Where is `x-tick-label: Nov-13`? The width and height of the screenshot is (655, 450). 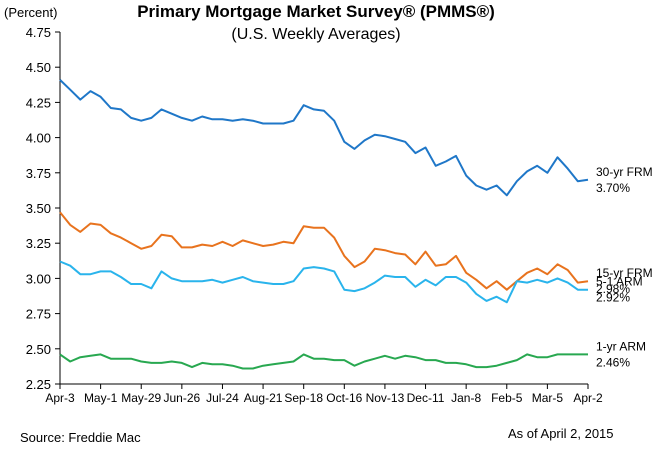
x-tick-label: Nov-13 is located at coordinates (385, 398).